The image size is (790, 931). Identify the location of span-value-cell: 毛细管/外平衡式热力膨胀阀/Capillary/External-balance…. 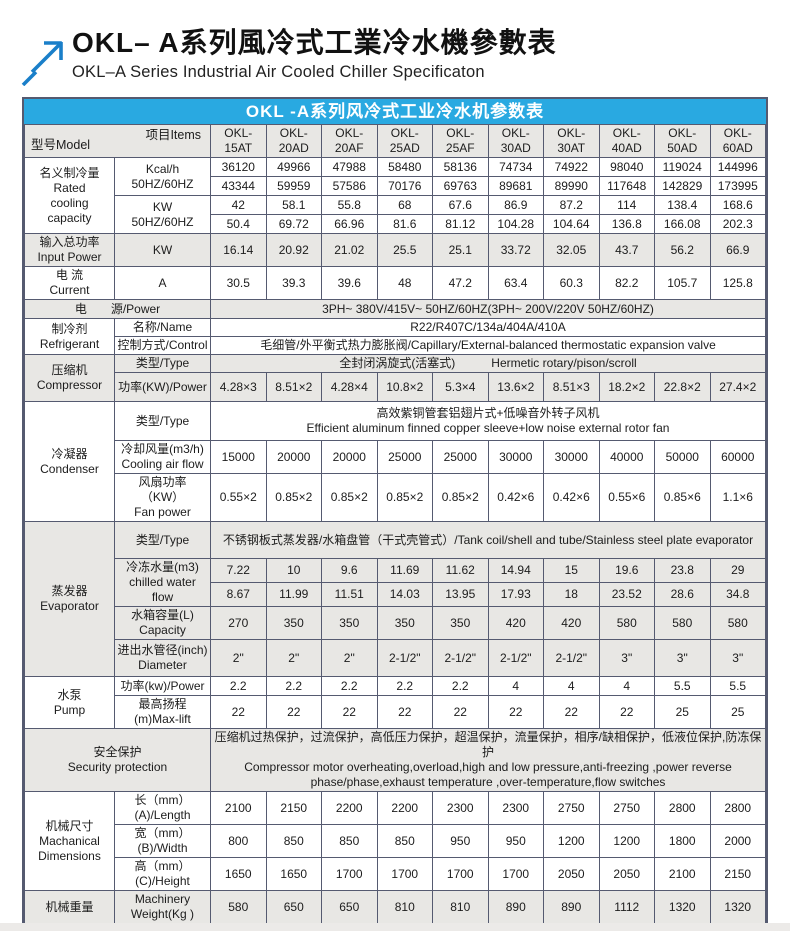
(488, 345).